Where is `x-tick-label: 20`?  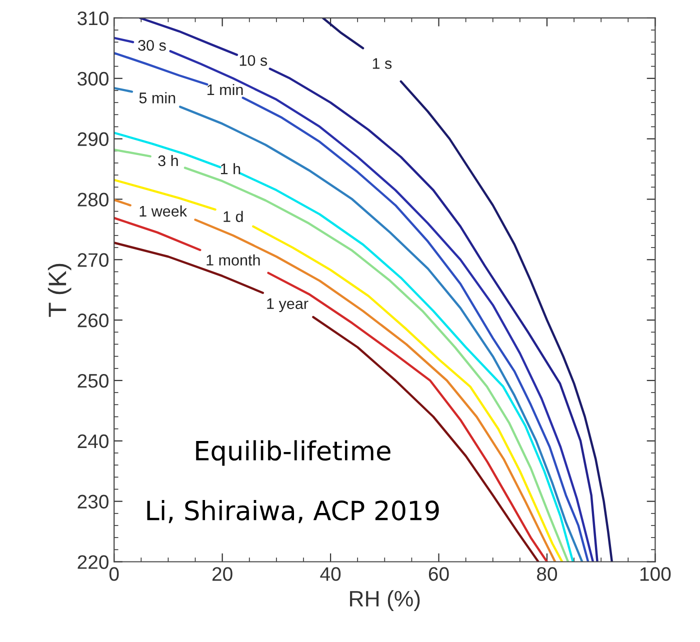
x-tick-label: 20 is located at coordinates (222, 574).